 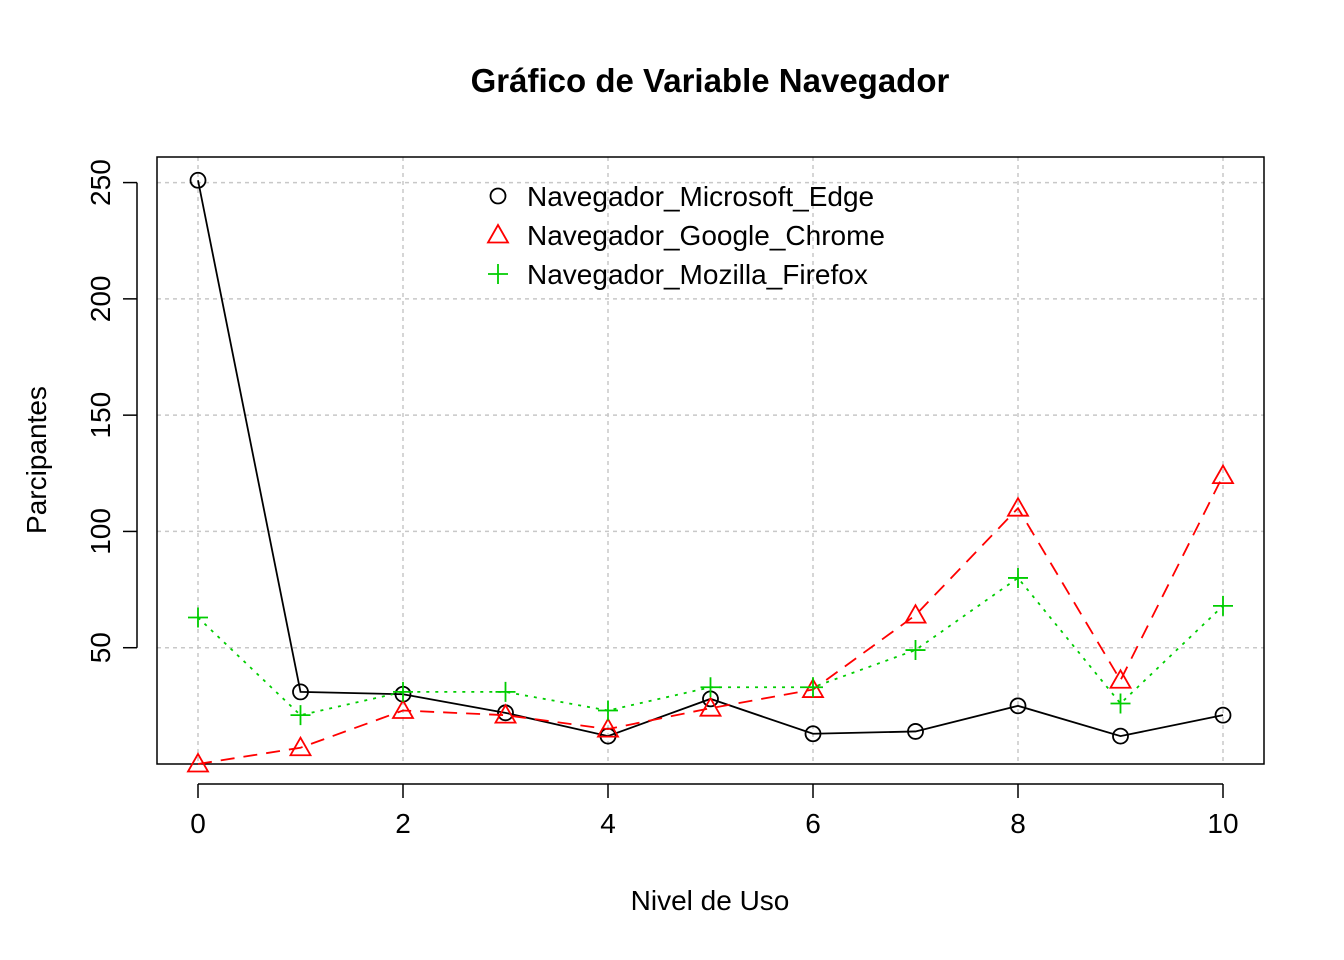 I want to click on x-tick-label: 0, so click(x=198, y=823).